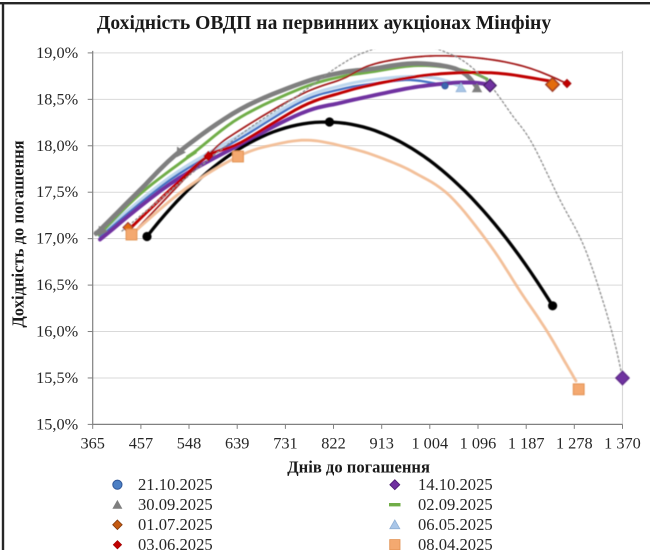 This screenshot has height=550, width=650. Describe the element at coordinates (57, 145) in the screenshot. I see `svg-text: 18,0%` at that location.